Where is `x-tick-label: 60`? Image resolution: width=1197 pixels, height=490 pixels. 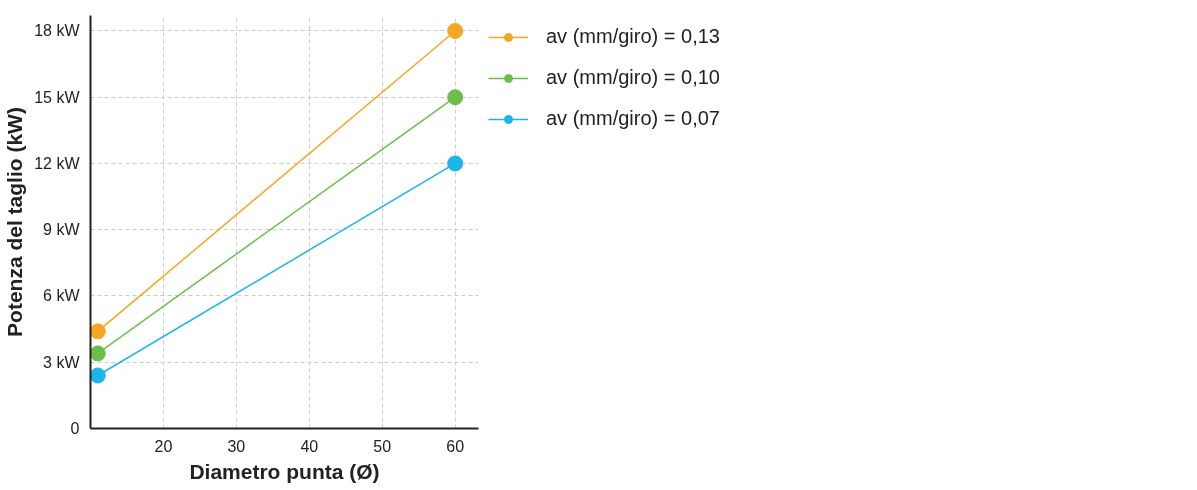 x-tick-label: 60 is located at coordinates (455, 446).